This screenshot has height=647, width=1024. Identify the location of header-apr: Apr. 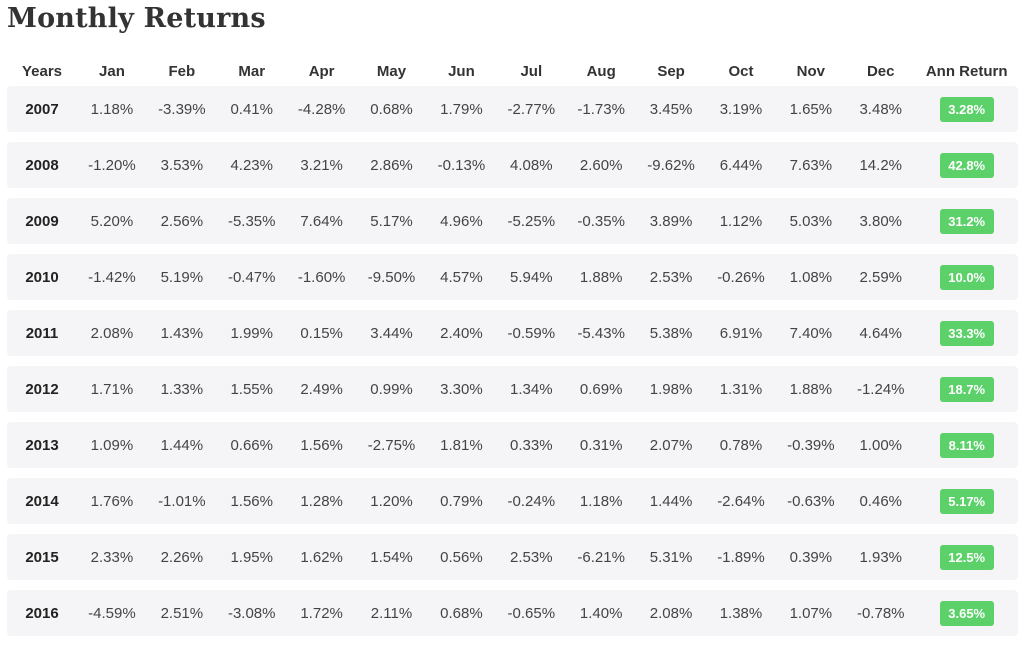
(321, 71).